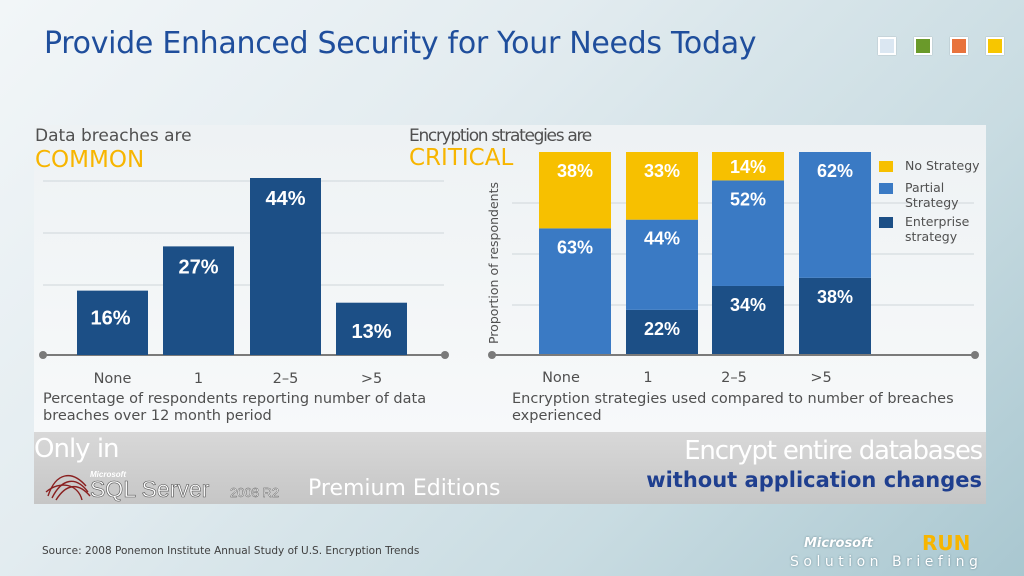 The image size is (1024, 576). What do you see at coordinates (244, 282) in the screenshot?
I see `breaches-bar-chart: 16% None 27% 1 44% 2–5 13% >5` at bounding box center [244, 282].